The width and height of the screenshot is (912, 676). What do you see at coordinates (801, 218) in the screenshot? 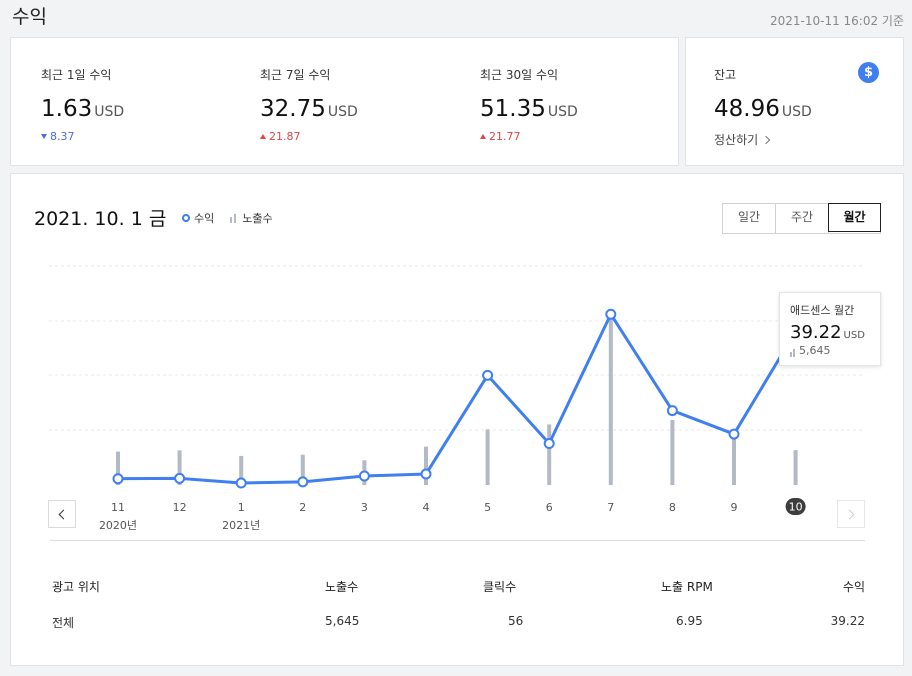
I see `period-tabs: 일간 주간 월간` at bounding box center [801, 218].